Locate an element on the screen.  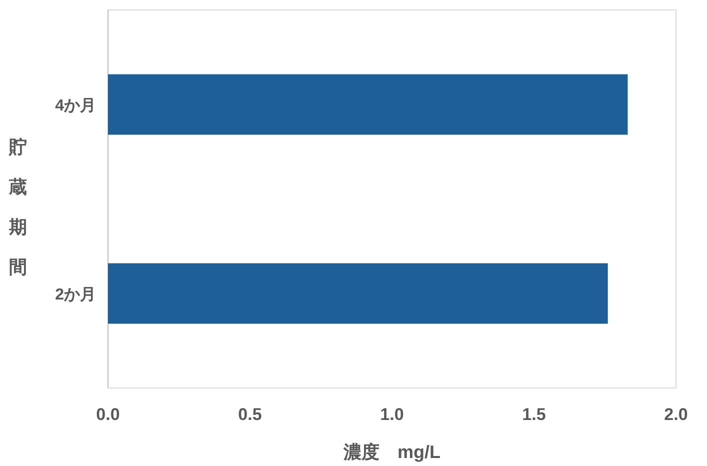
x-tick-label: 0.0 is located at coordinates (108, 414).